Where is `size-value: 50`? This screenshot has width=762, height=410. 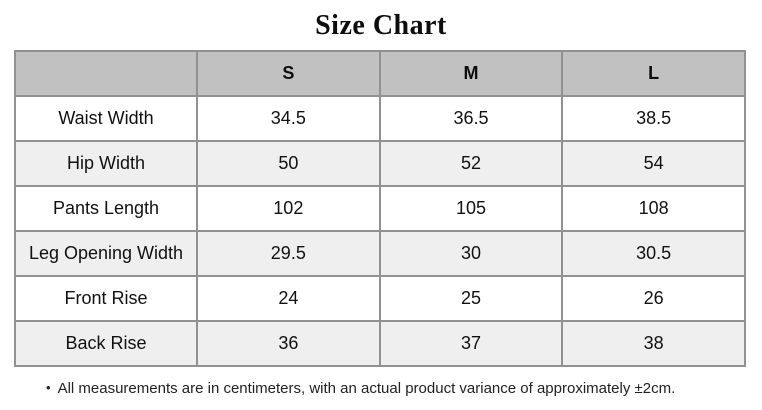
size-value: 50 is located at coordinates (288, 163).